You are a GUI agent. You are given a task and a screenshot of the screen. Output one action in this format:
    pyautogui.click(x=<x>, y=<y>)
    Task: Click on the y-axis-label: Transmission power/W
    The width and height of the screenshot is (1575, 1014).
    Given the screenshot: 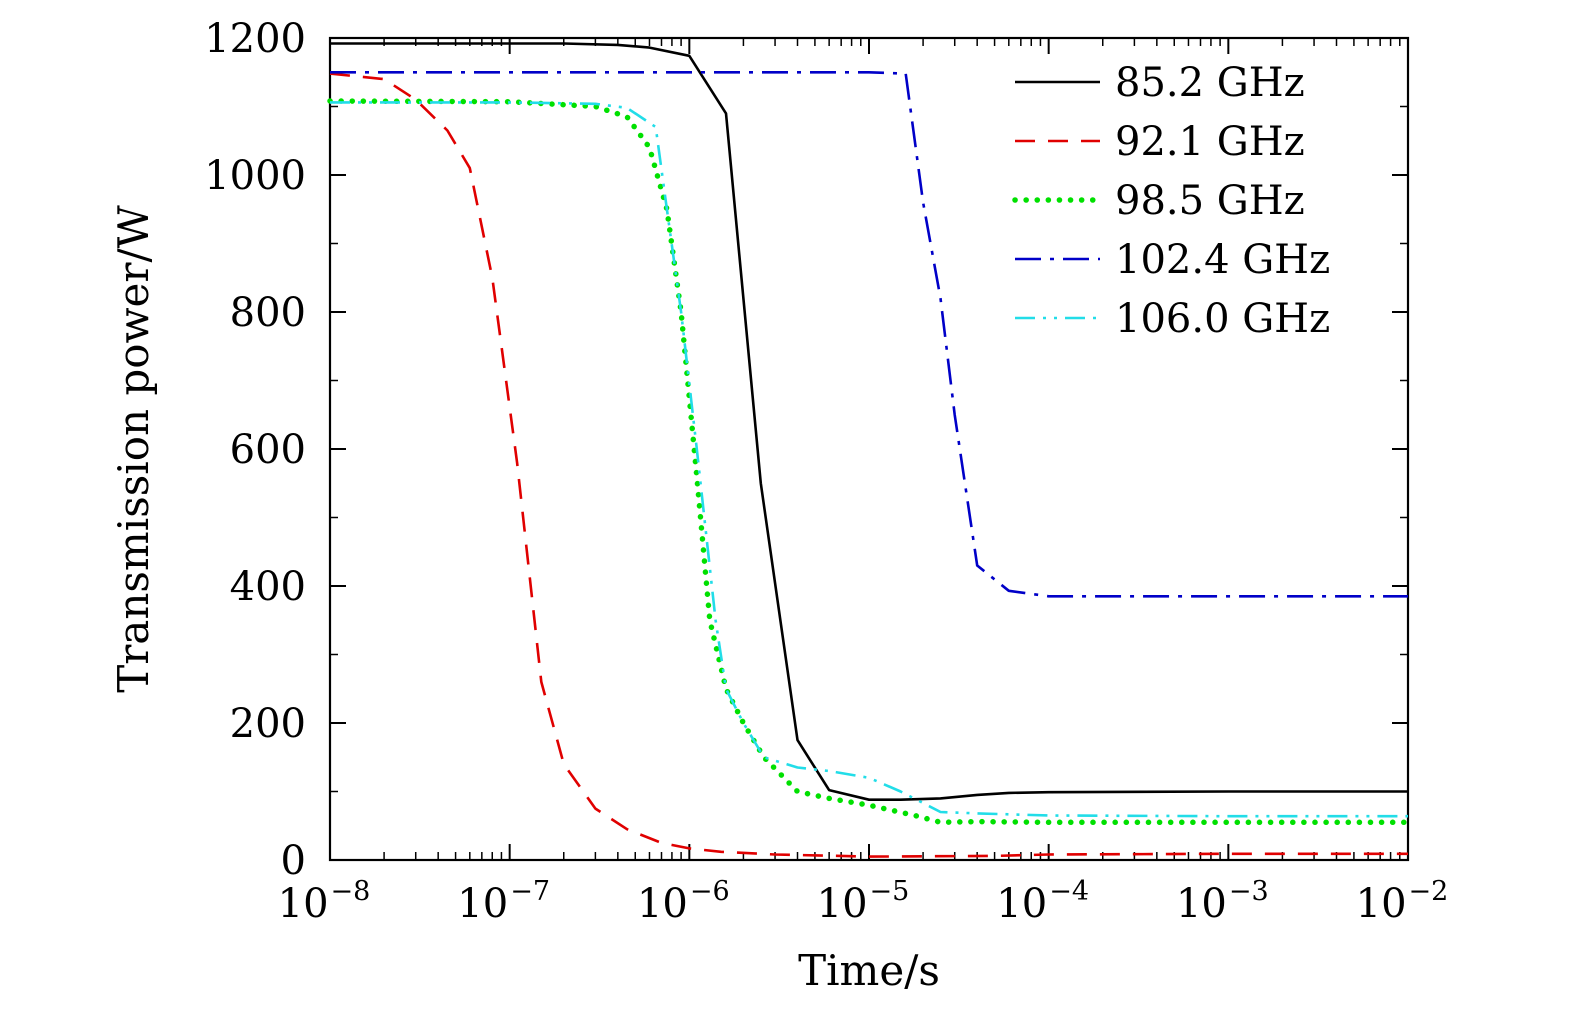 What is the action you would take?
    pyautogui.click(x=133, y=448)
    